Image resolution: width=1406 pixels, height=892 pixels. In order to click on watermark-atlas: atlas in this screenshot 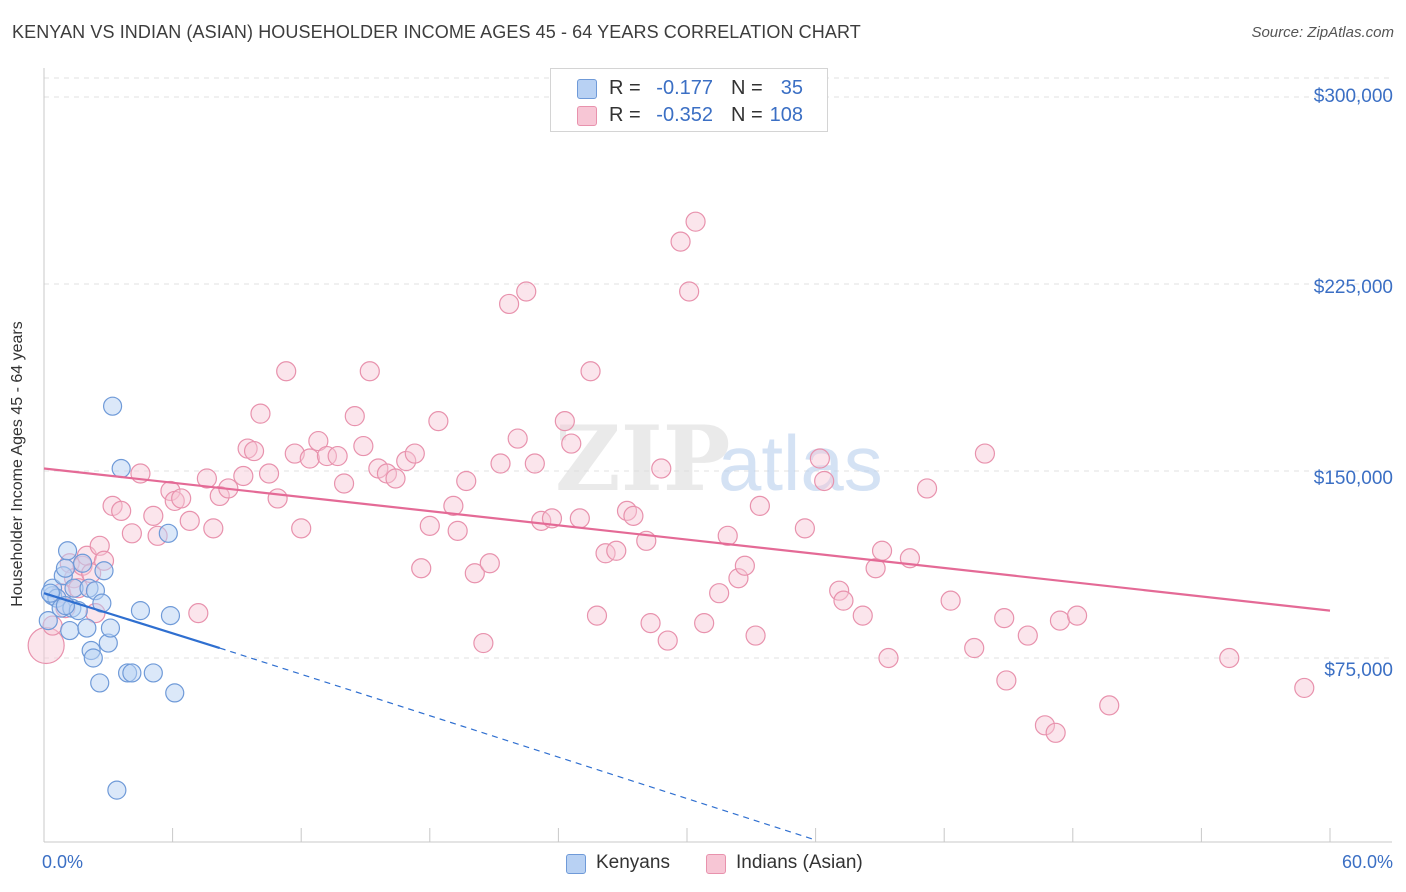, I will do `click(800, 463)`.